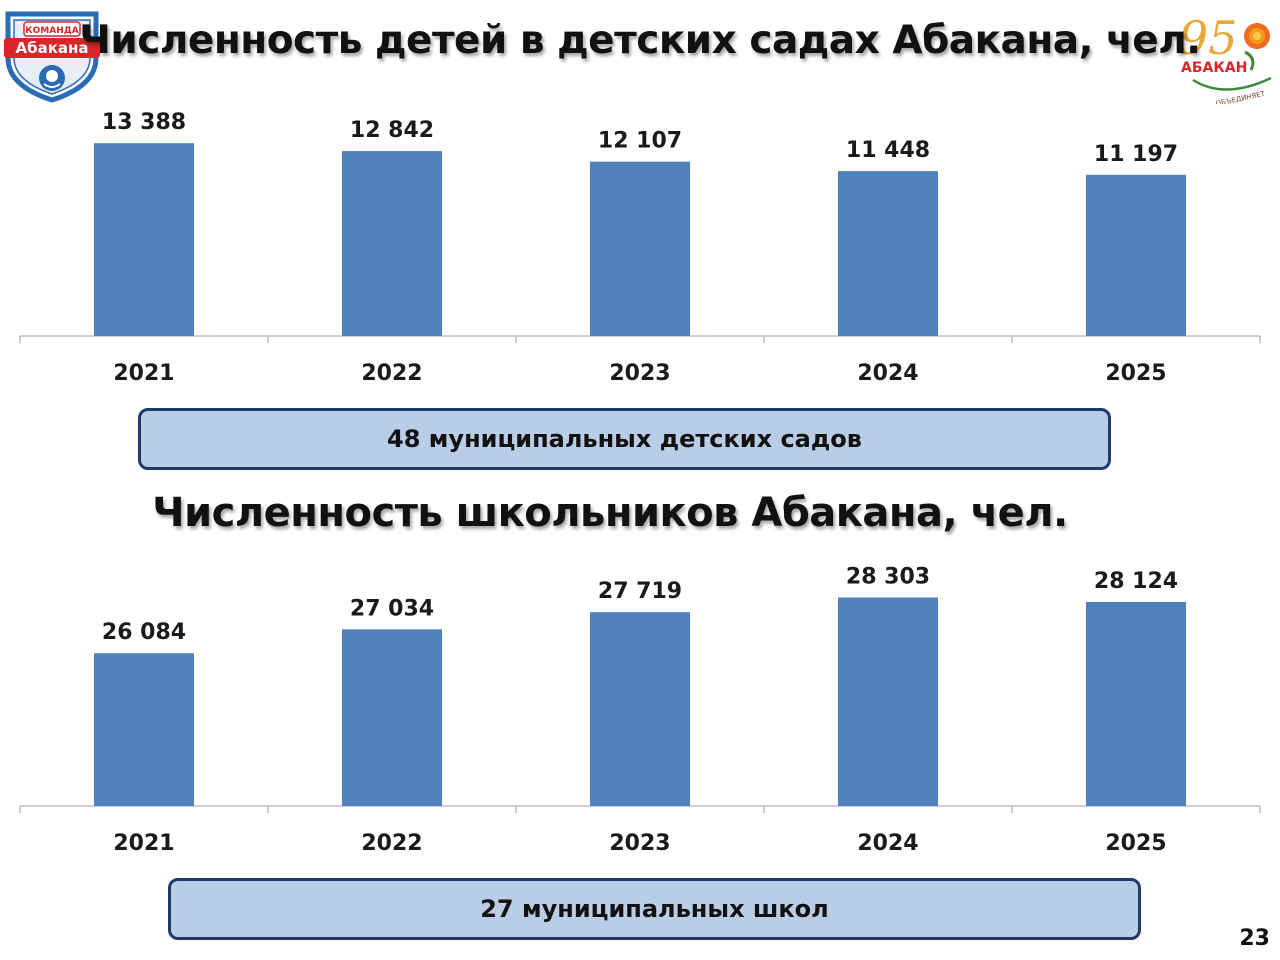 This screenshot has height=960, width=1280. What do you see at coordinates (640, 591) in the screenshot?
I see `bar-value-label: 27 719` at bounding box center [640, 591].